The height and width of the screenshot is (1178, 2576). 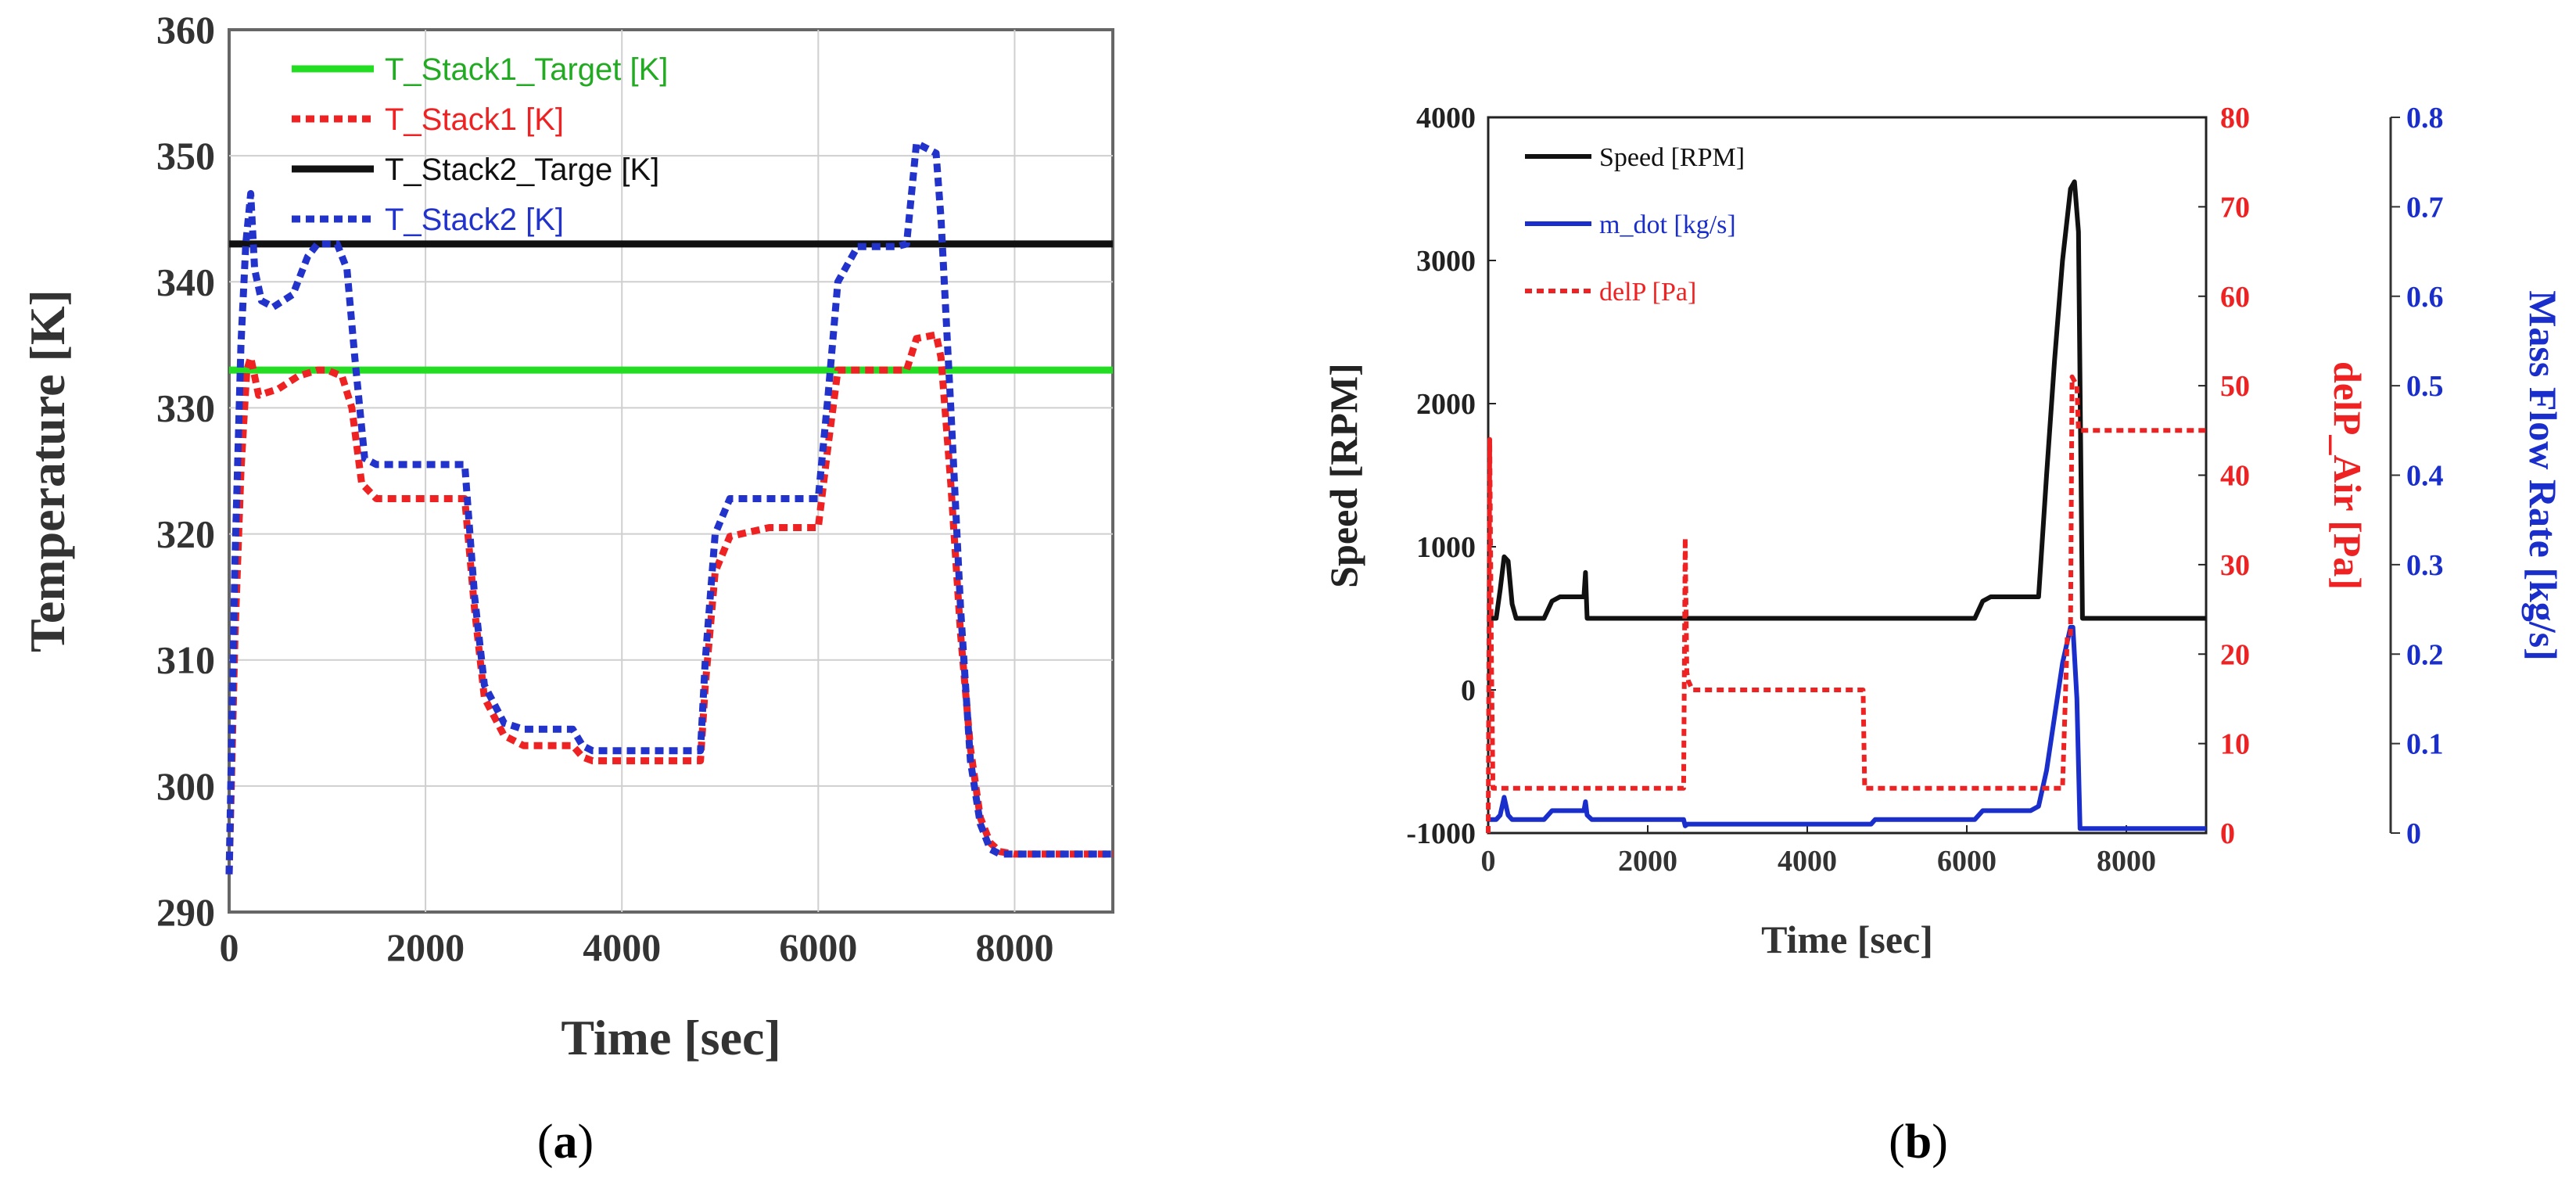 I want to click on chart-b-xlabel: Time [sec], so click(x=1847, y=939).